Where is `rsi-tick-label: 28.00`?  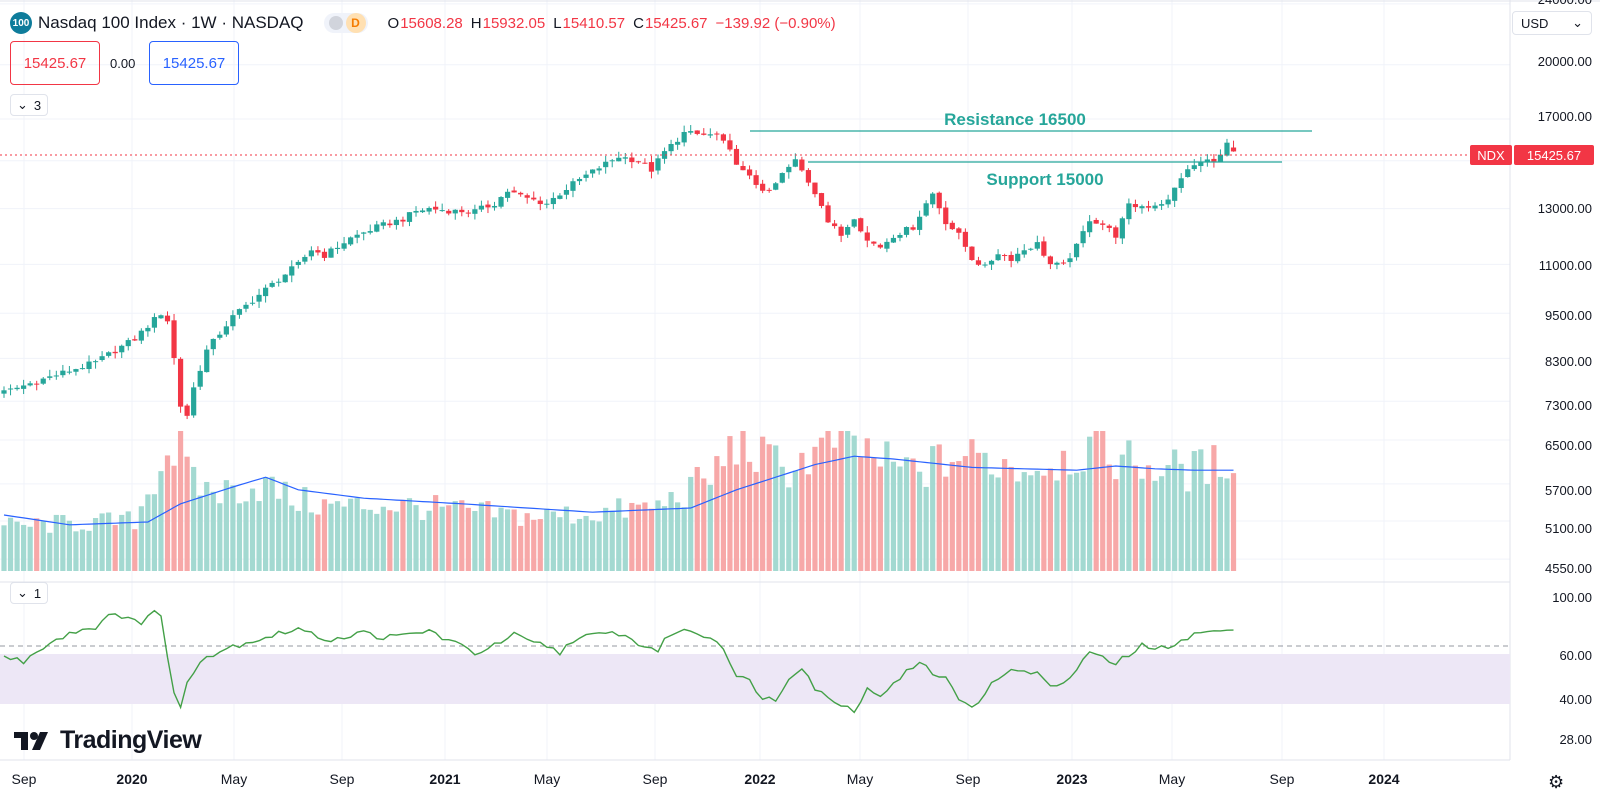
rsi-tick-label: 28.00 is located at coordinates (1575, 739).